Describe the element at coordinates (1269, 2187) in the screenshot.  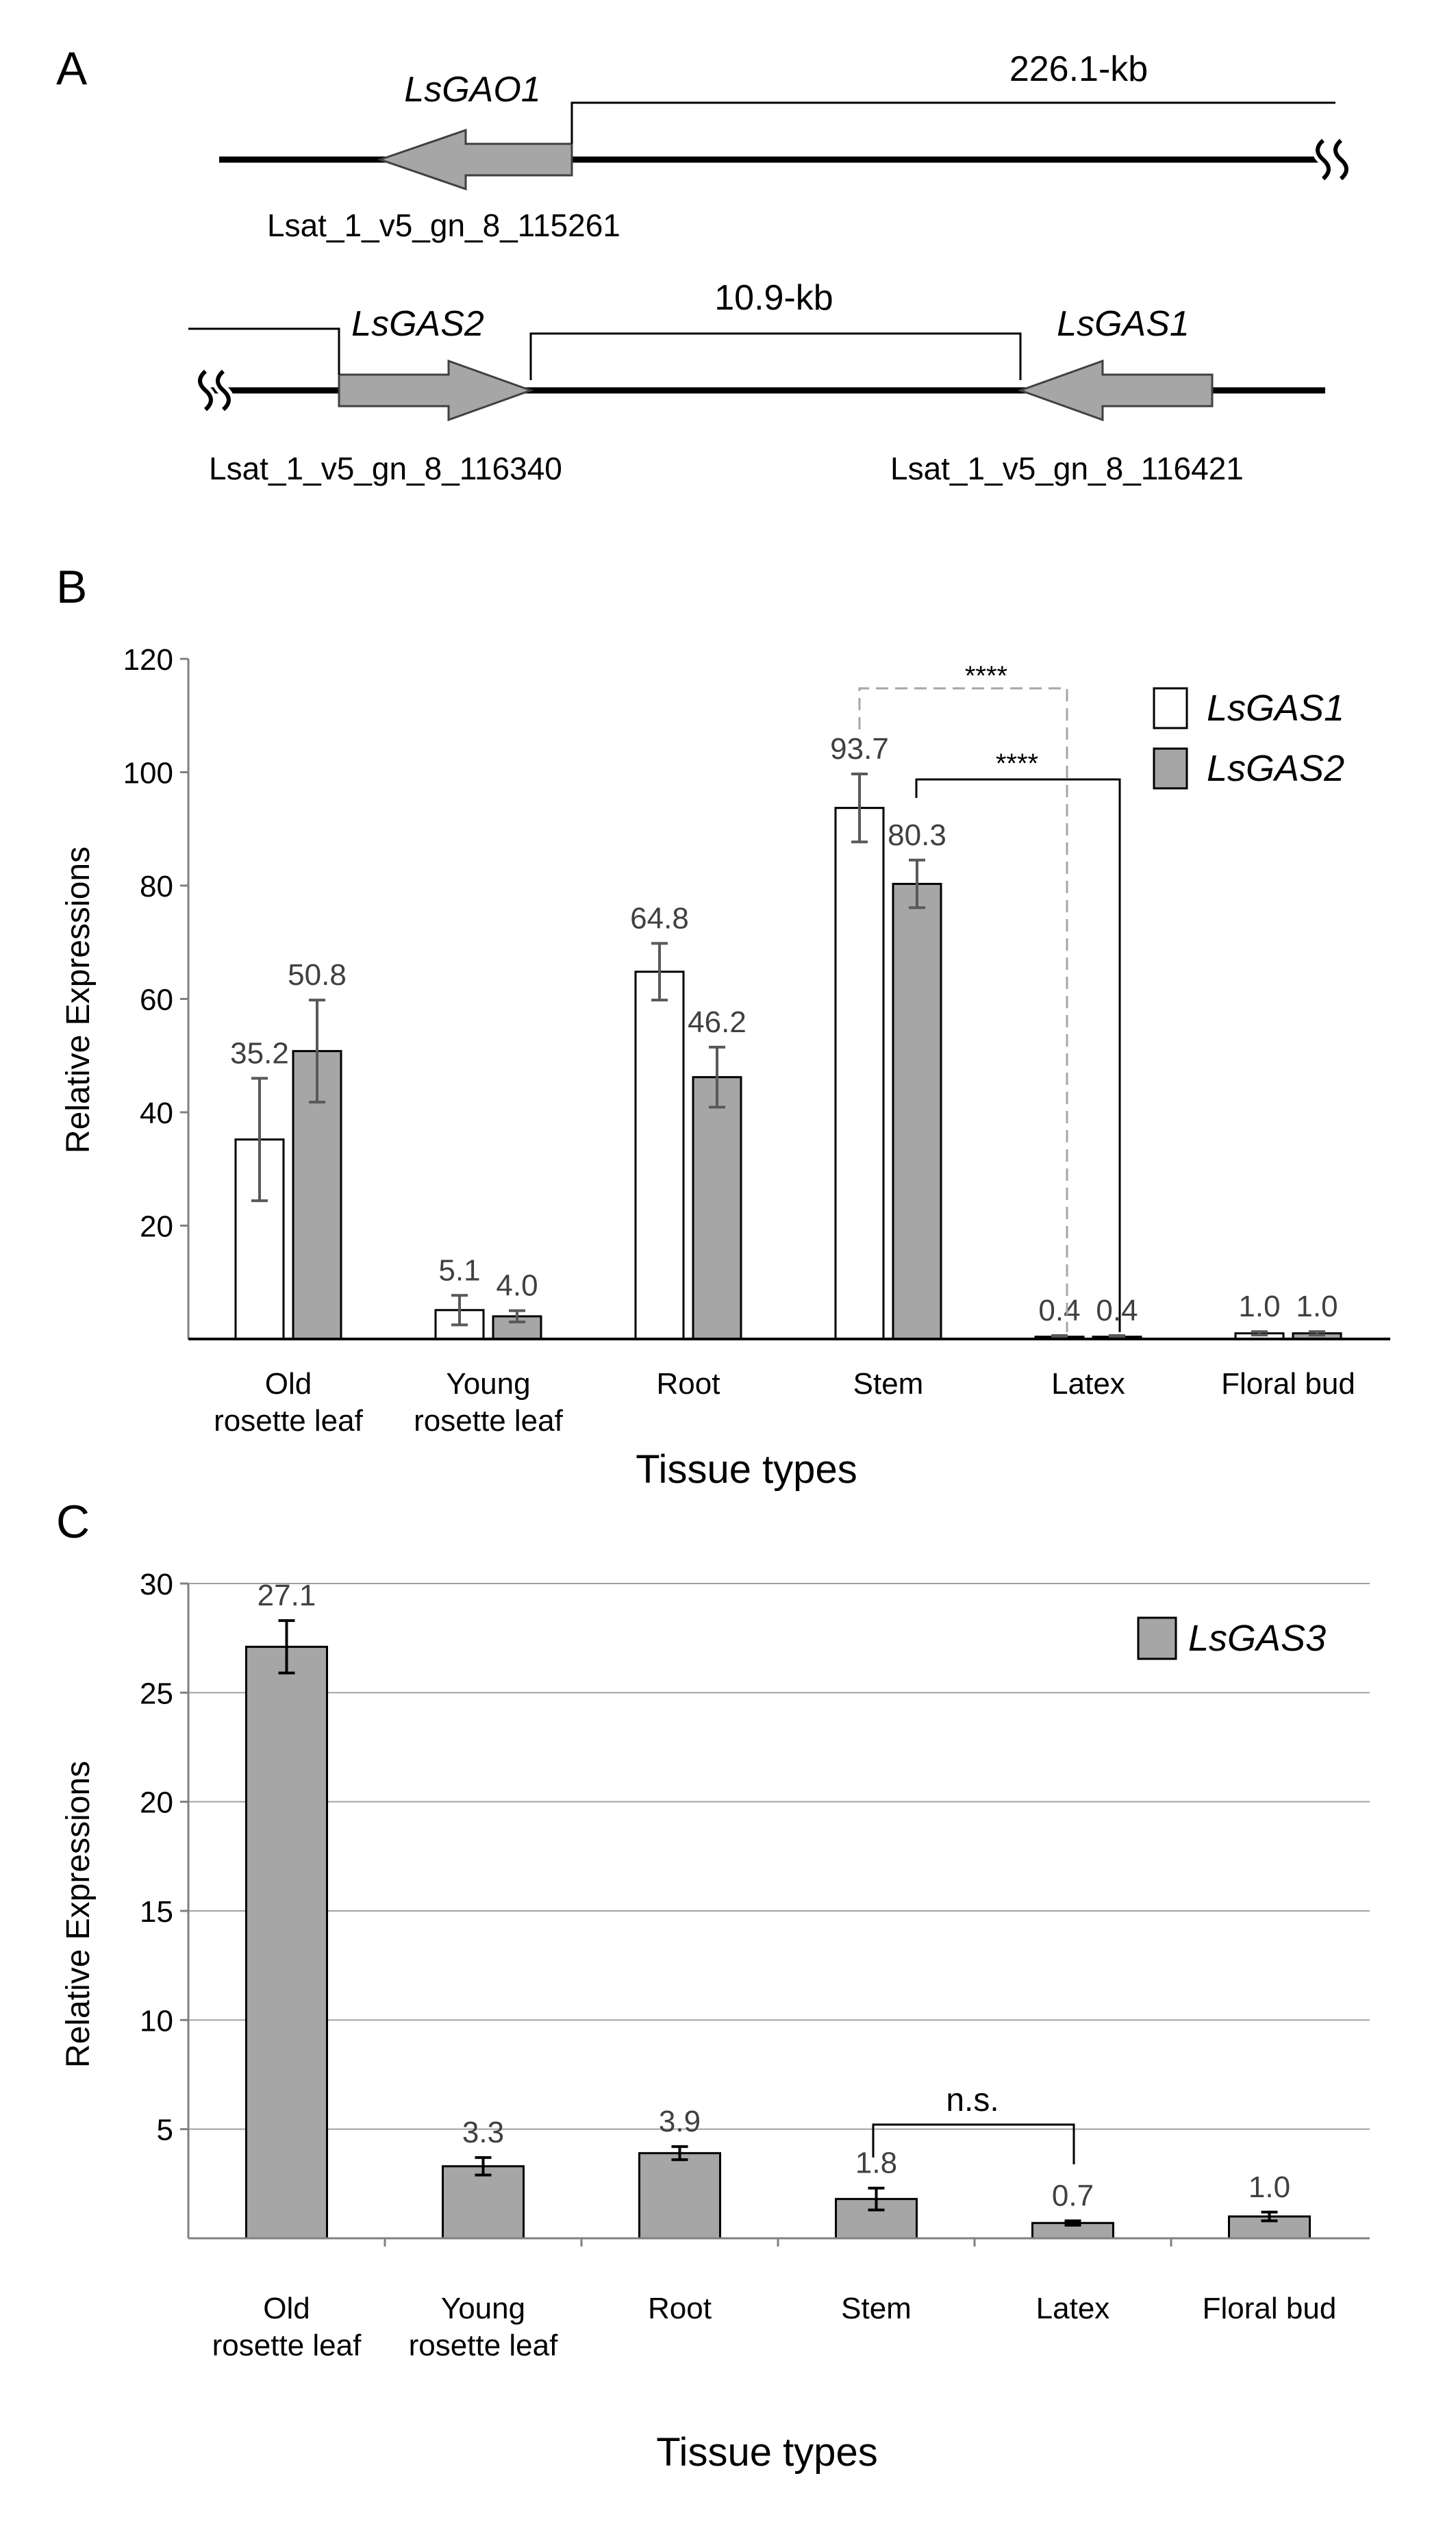
I see `c-value-label: 1.0` at that location.